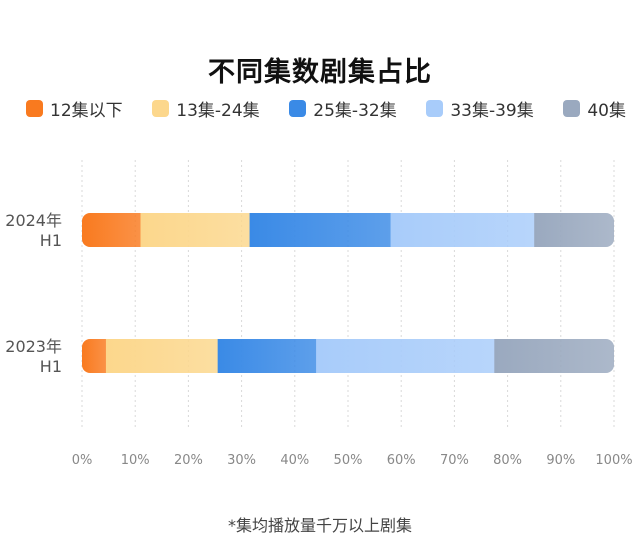  Describe the element at coordinates (294, 460) in the screenshot. I see `x-tick-label: 40%` at that location.